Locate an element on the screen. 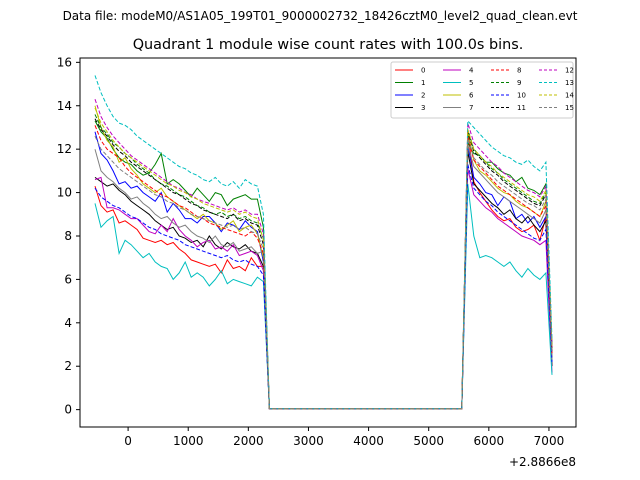 This screenshot has width=640, height=480. x-axis: 0 1000 2000 3000 4000 5000 6000 7000 is located at coordinates (344, 437).